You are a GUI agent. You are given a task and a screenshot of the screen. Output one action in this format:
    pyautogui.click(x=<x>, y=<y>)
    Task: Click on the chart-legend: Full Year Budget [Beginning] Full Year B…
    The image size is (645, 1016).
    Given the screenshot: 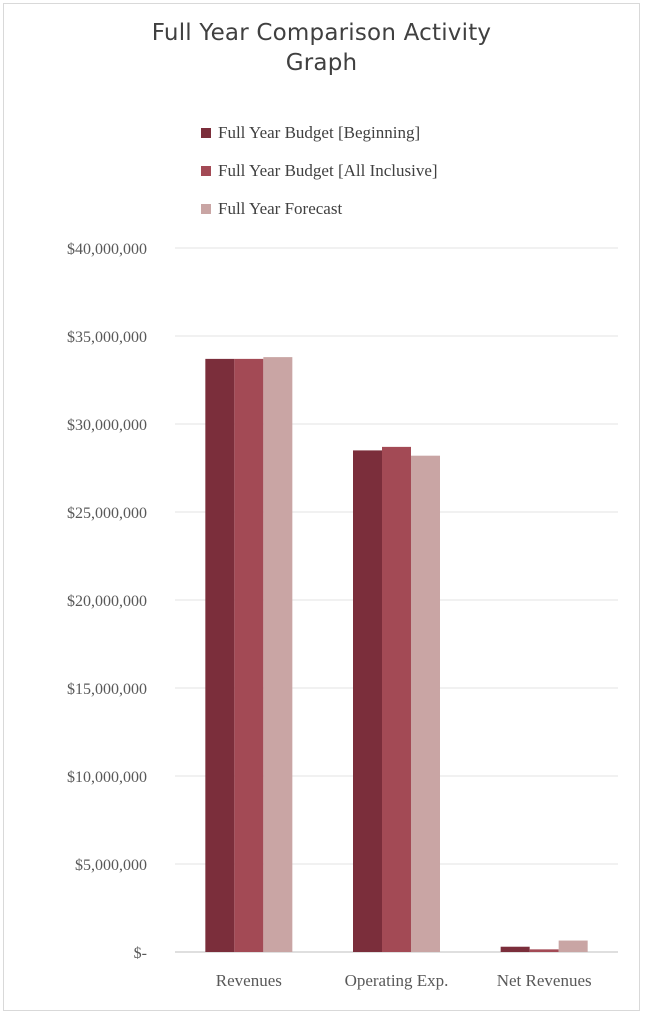 What is the action you would take?
    pyautogui.click(x=319, y=171)
    